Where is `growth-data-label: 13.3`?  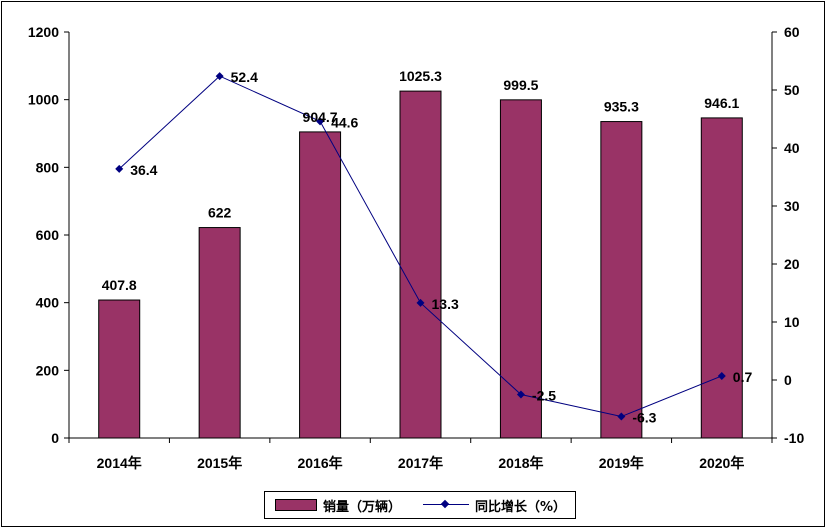 growth-data-label: 13.3 is located at coordinates (445, 304).